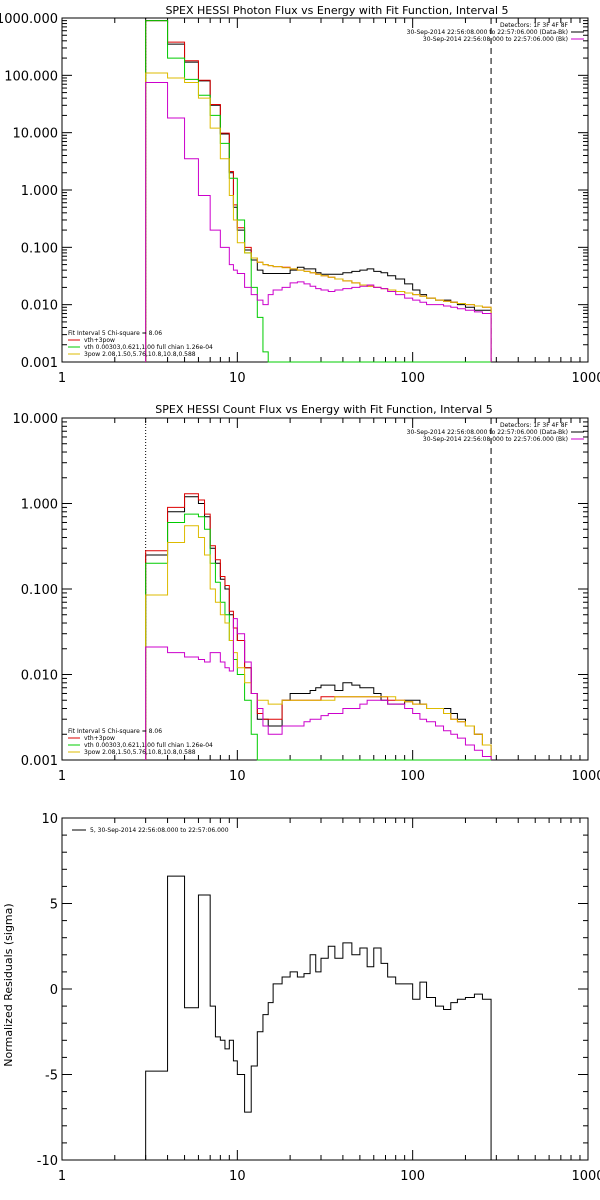 This screenshot has height=1200, width=600. I want to click on y-tick-label: -10, so click(47, 1161).